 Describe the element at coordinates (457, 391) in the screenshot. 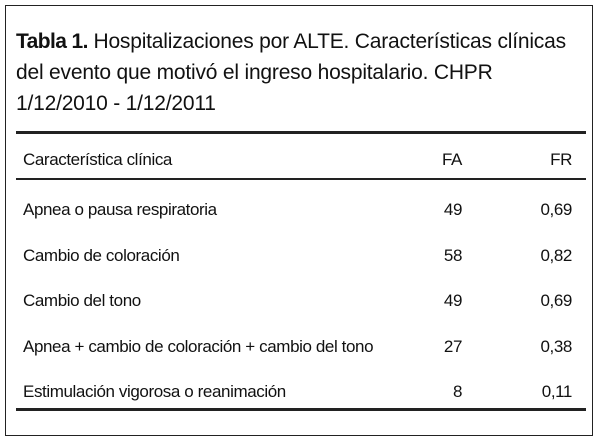

I see `body-cell: 8` at that location.